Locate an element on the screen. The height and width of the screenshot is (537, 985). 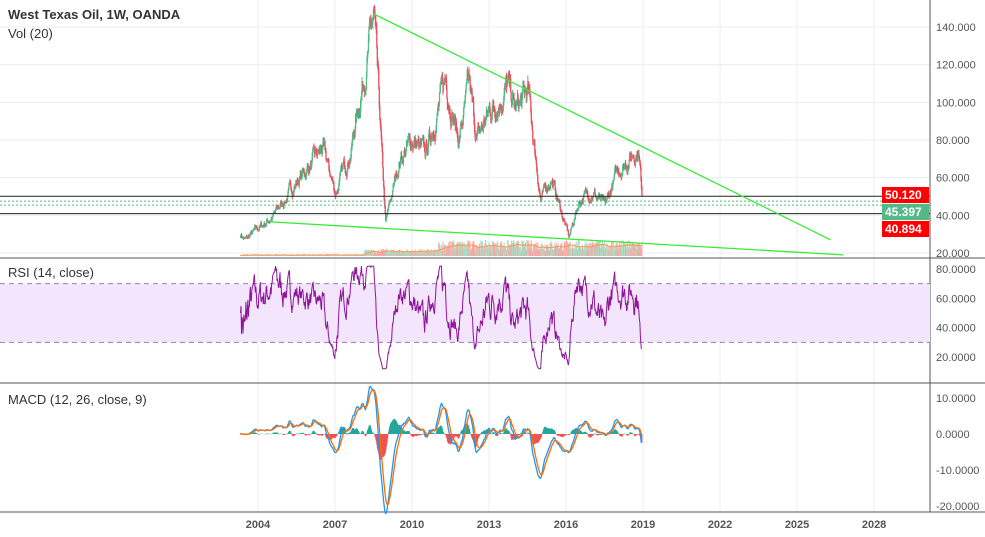
price-tick-label: 140.000 is located at coordinates (956, 28).